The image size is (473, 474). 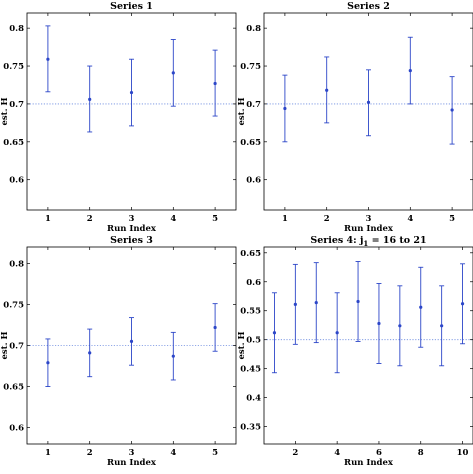 I want to click on y-tick-label: 0.4, so click(x=253, y=399).